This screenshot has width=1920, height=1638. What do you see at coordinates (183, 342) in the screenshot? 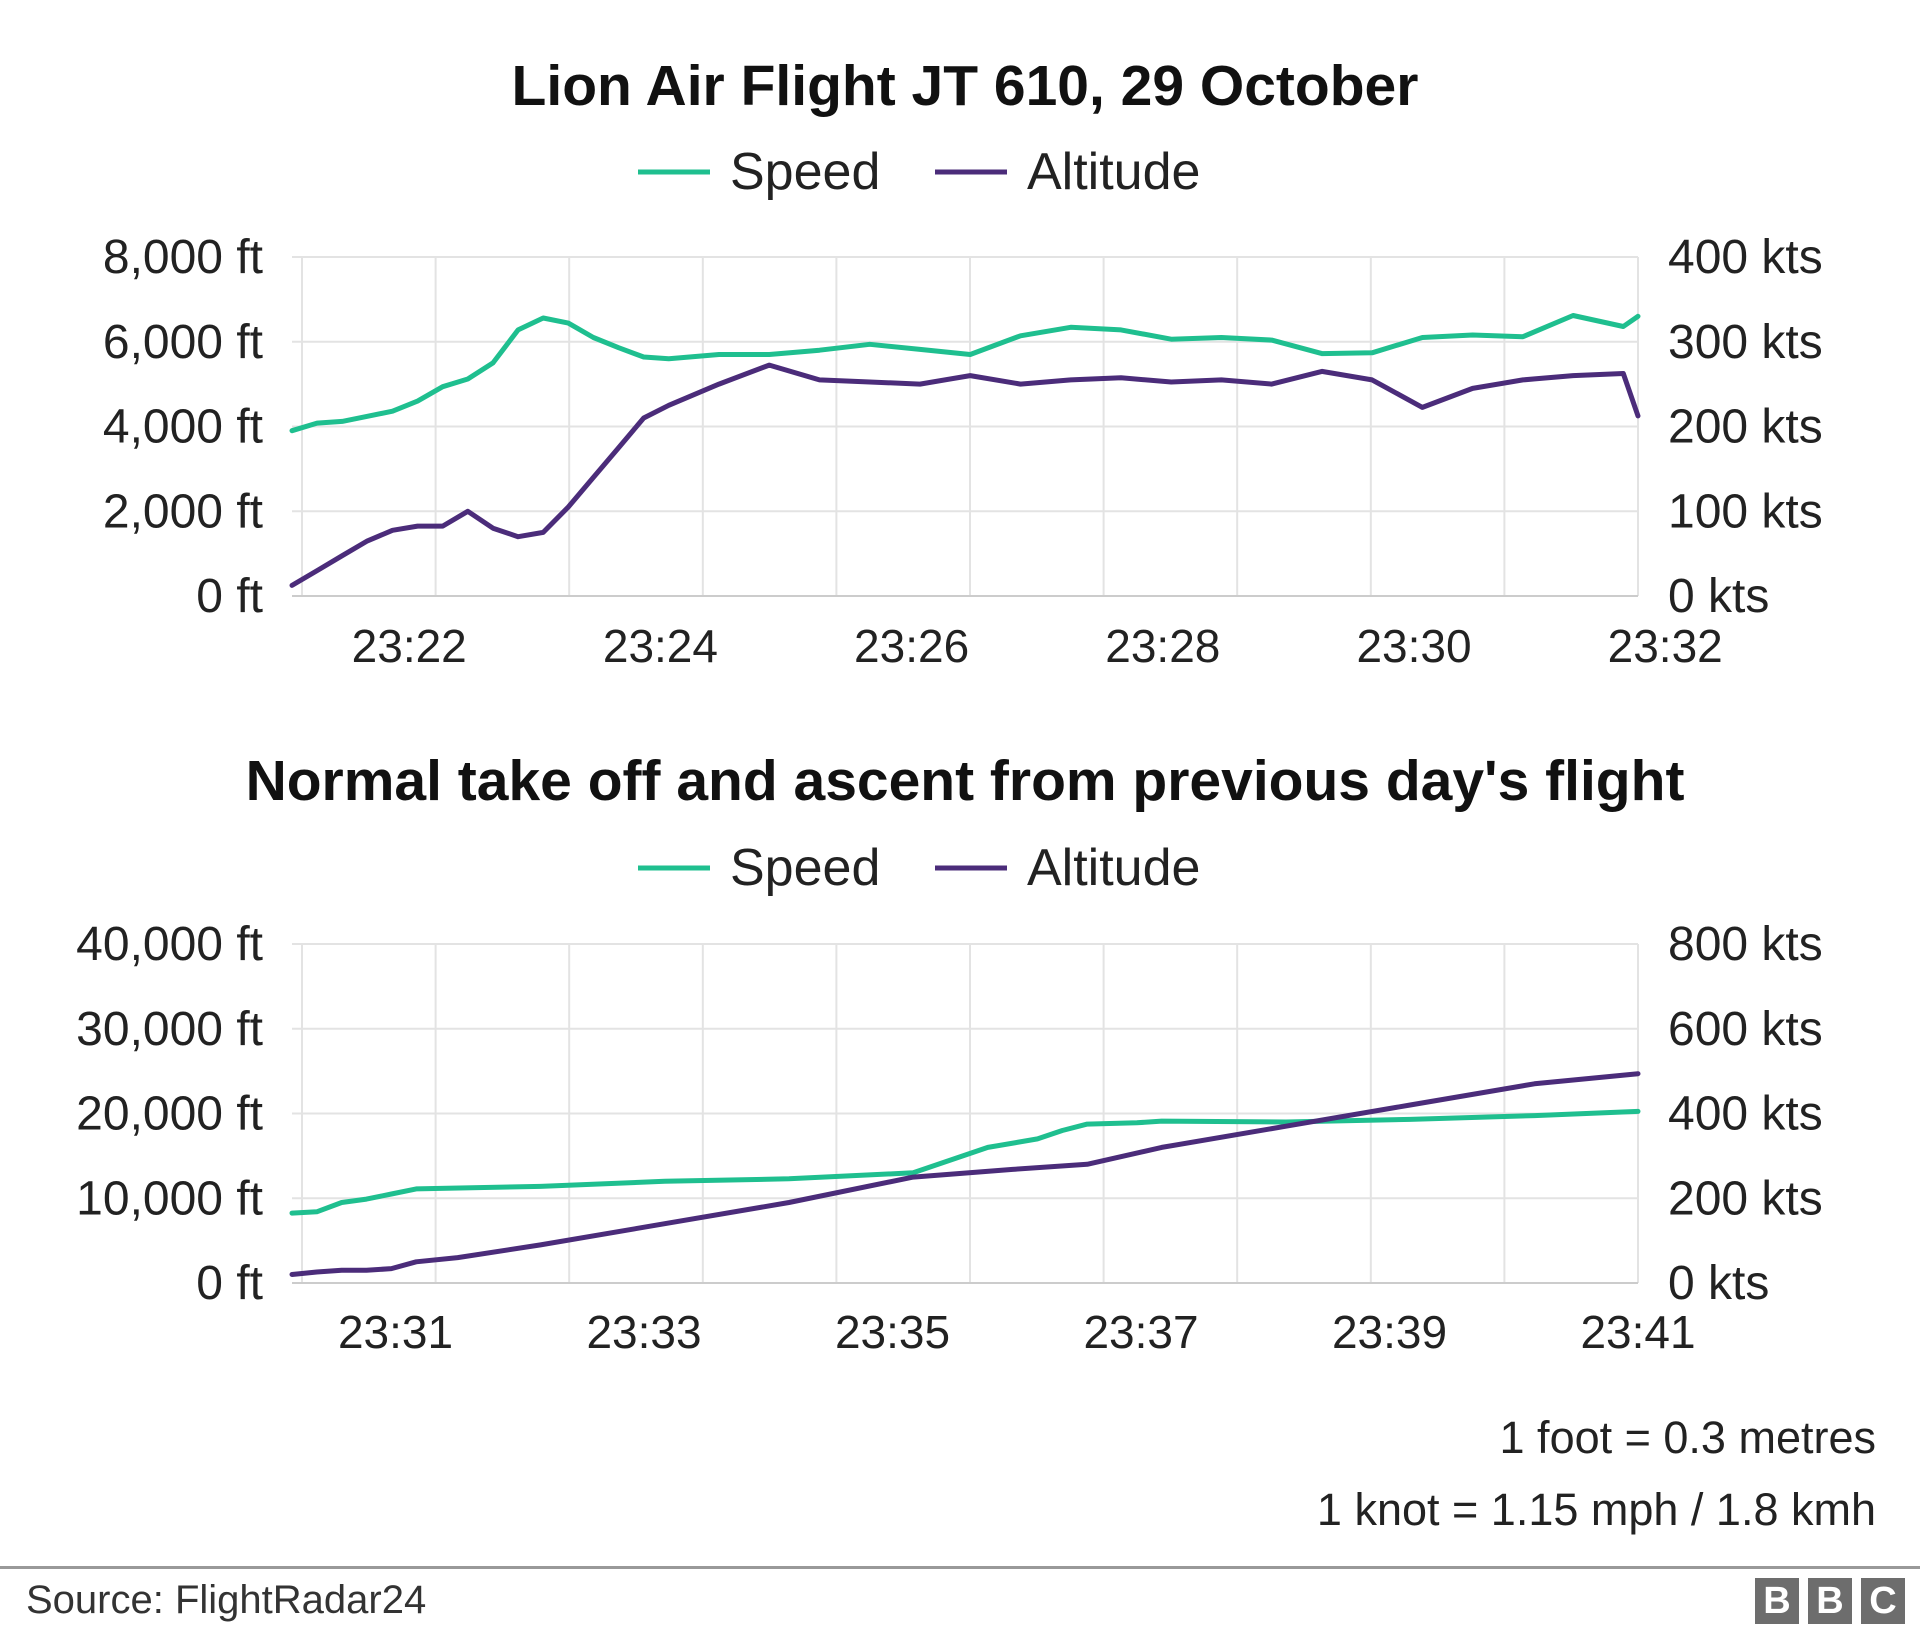
I see `chart1-y-left-tick: 6,000 ft` at bounding box center [183, 342].